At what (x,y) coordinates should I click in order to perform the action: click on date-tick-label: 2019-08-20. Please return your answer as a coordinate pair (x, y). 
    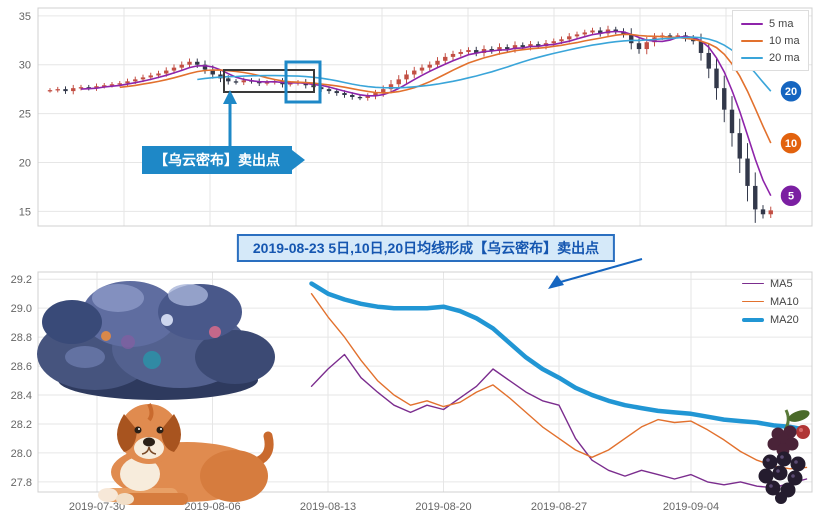
    Looking at the image, I should click on (443, 507).